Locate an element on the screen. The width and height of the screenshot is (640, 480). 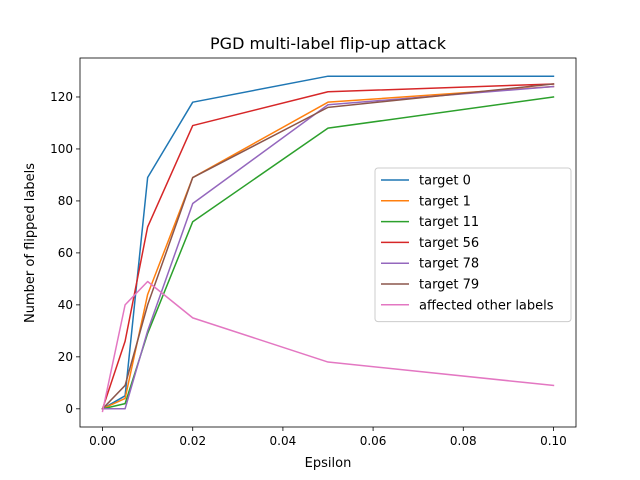
legend-box is located at coordinates (473, 245).